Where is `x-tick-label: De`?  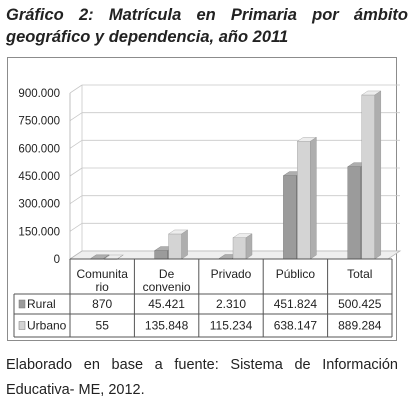 x-tick-label: De is located at coordinates (167, 274).